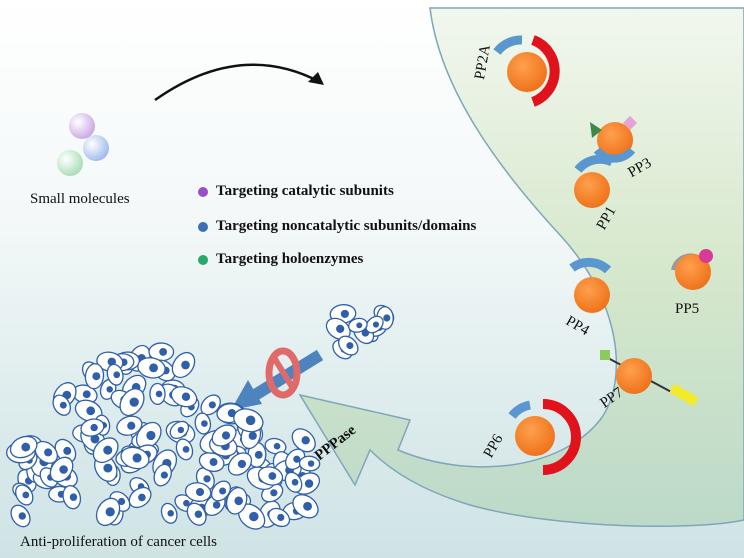  Describe the element at coordinates (614, 139) in the screenshot. I see `pp3-holoenzyme` at that location.